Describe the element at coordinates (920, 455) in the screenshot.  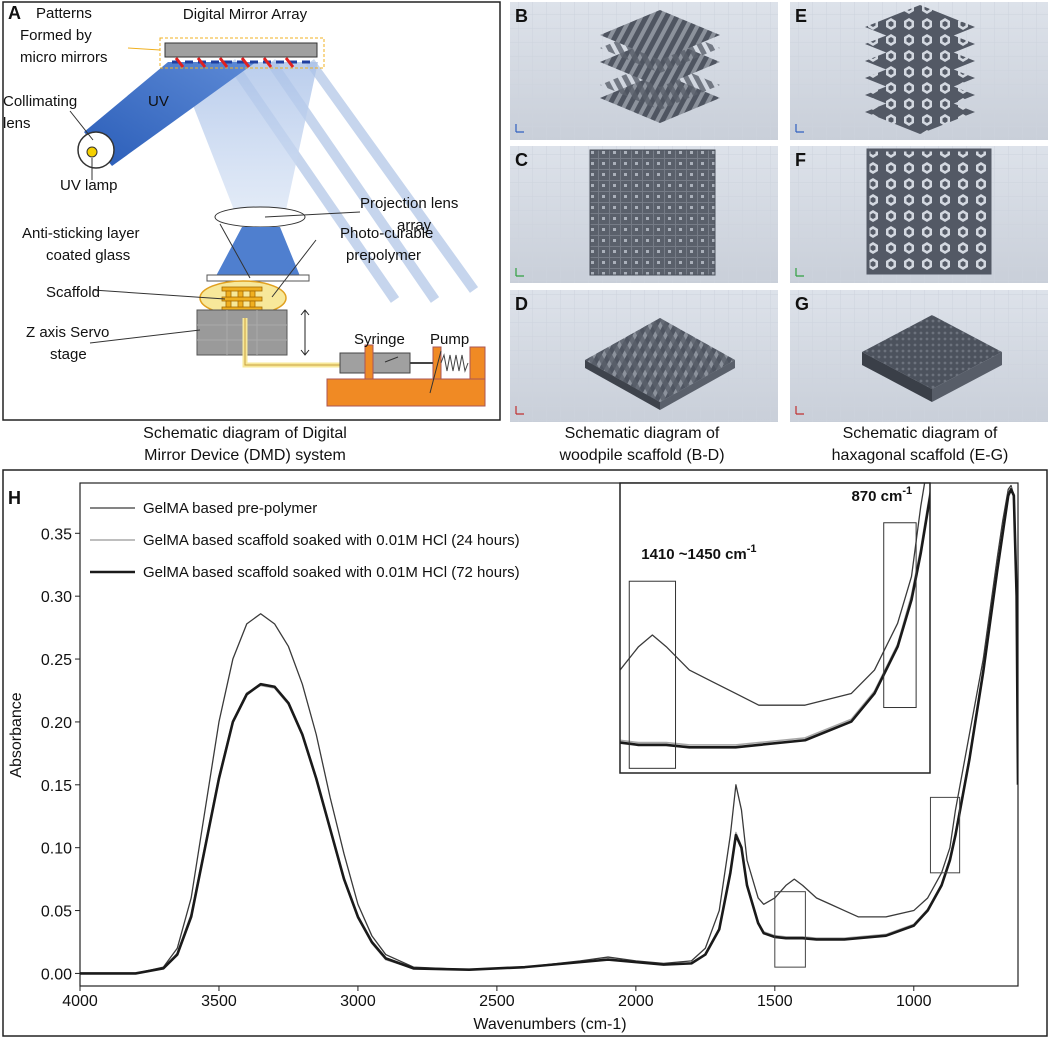
I see `caption: haxagonal scaffold (E-G)` at that location.